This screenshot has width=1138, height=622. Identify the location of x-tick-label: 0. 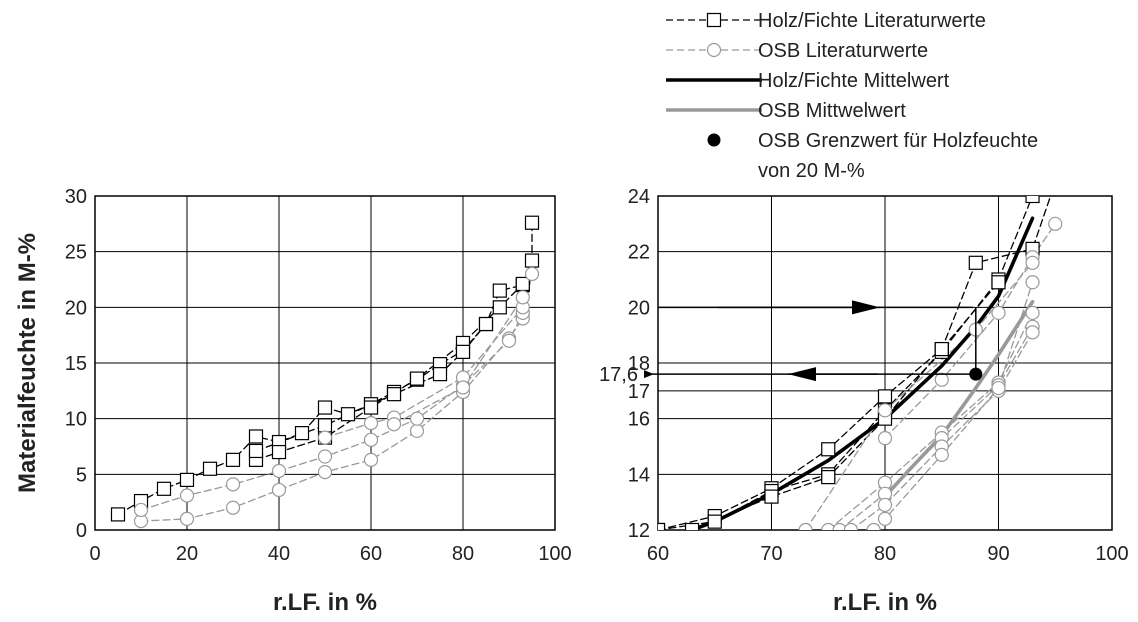
(94, 554).